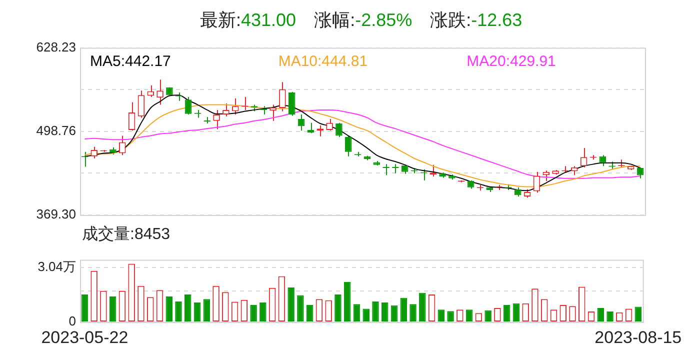  What do you see at coordinates (126, 234) in the screenshot?
I see `chart-title: 成交量:8453` at bounding box center [126, 234].